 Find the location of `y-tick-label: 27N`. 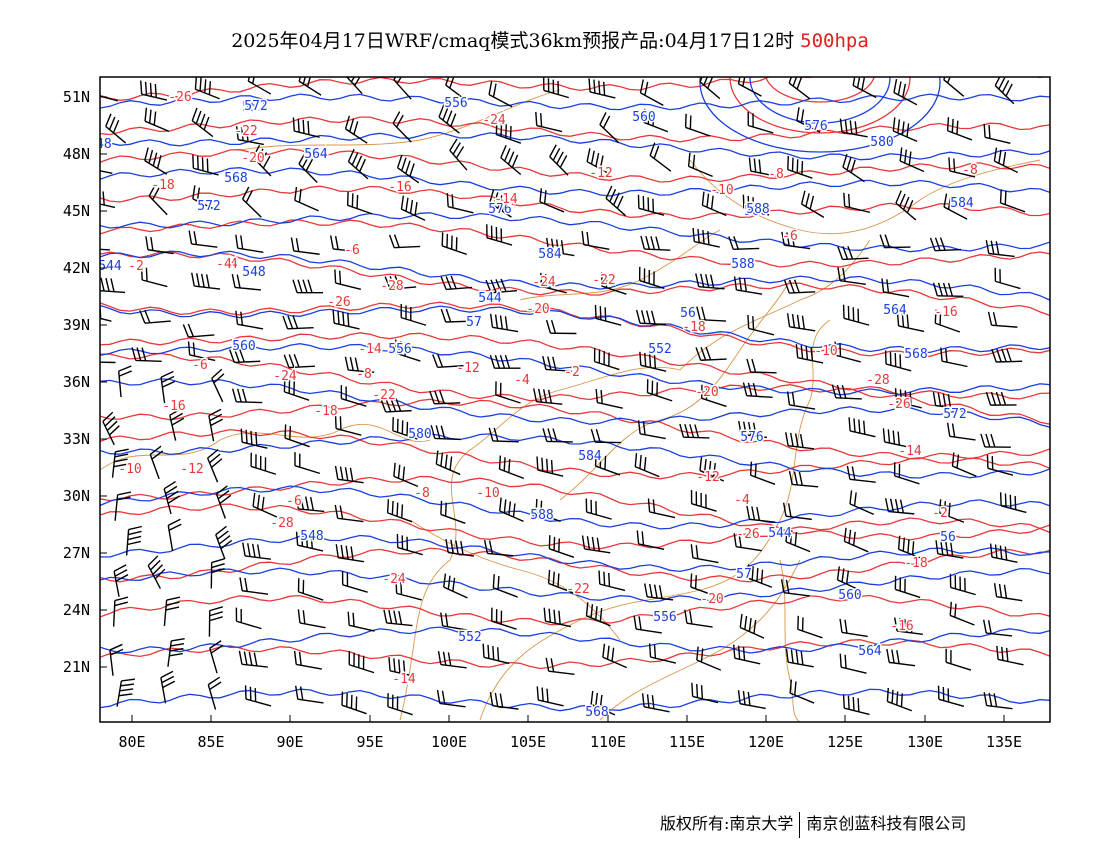

y-tick-label: 27N is located at coordinates (76, 553).